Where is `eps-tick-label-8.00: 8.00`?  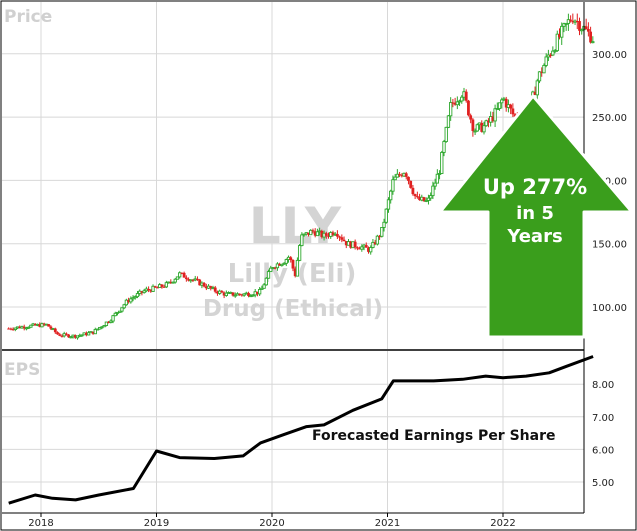 eps-tick-label-8.00: 8.00 is located at coordinates (603, 385).